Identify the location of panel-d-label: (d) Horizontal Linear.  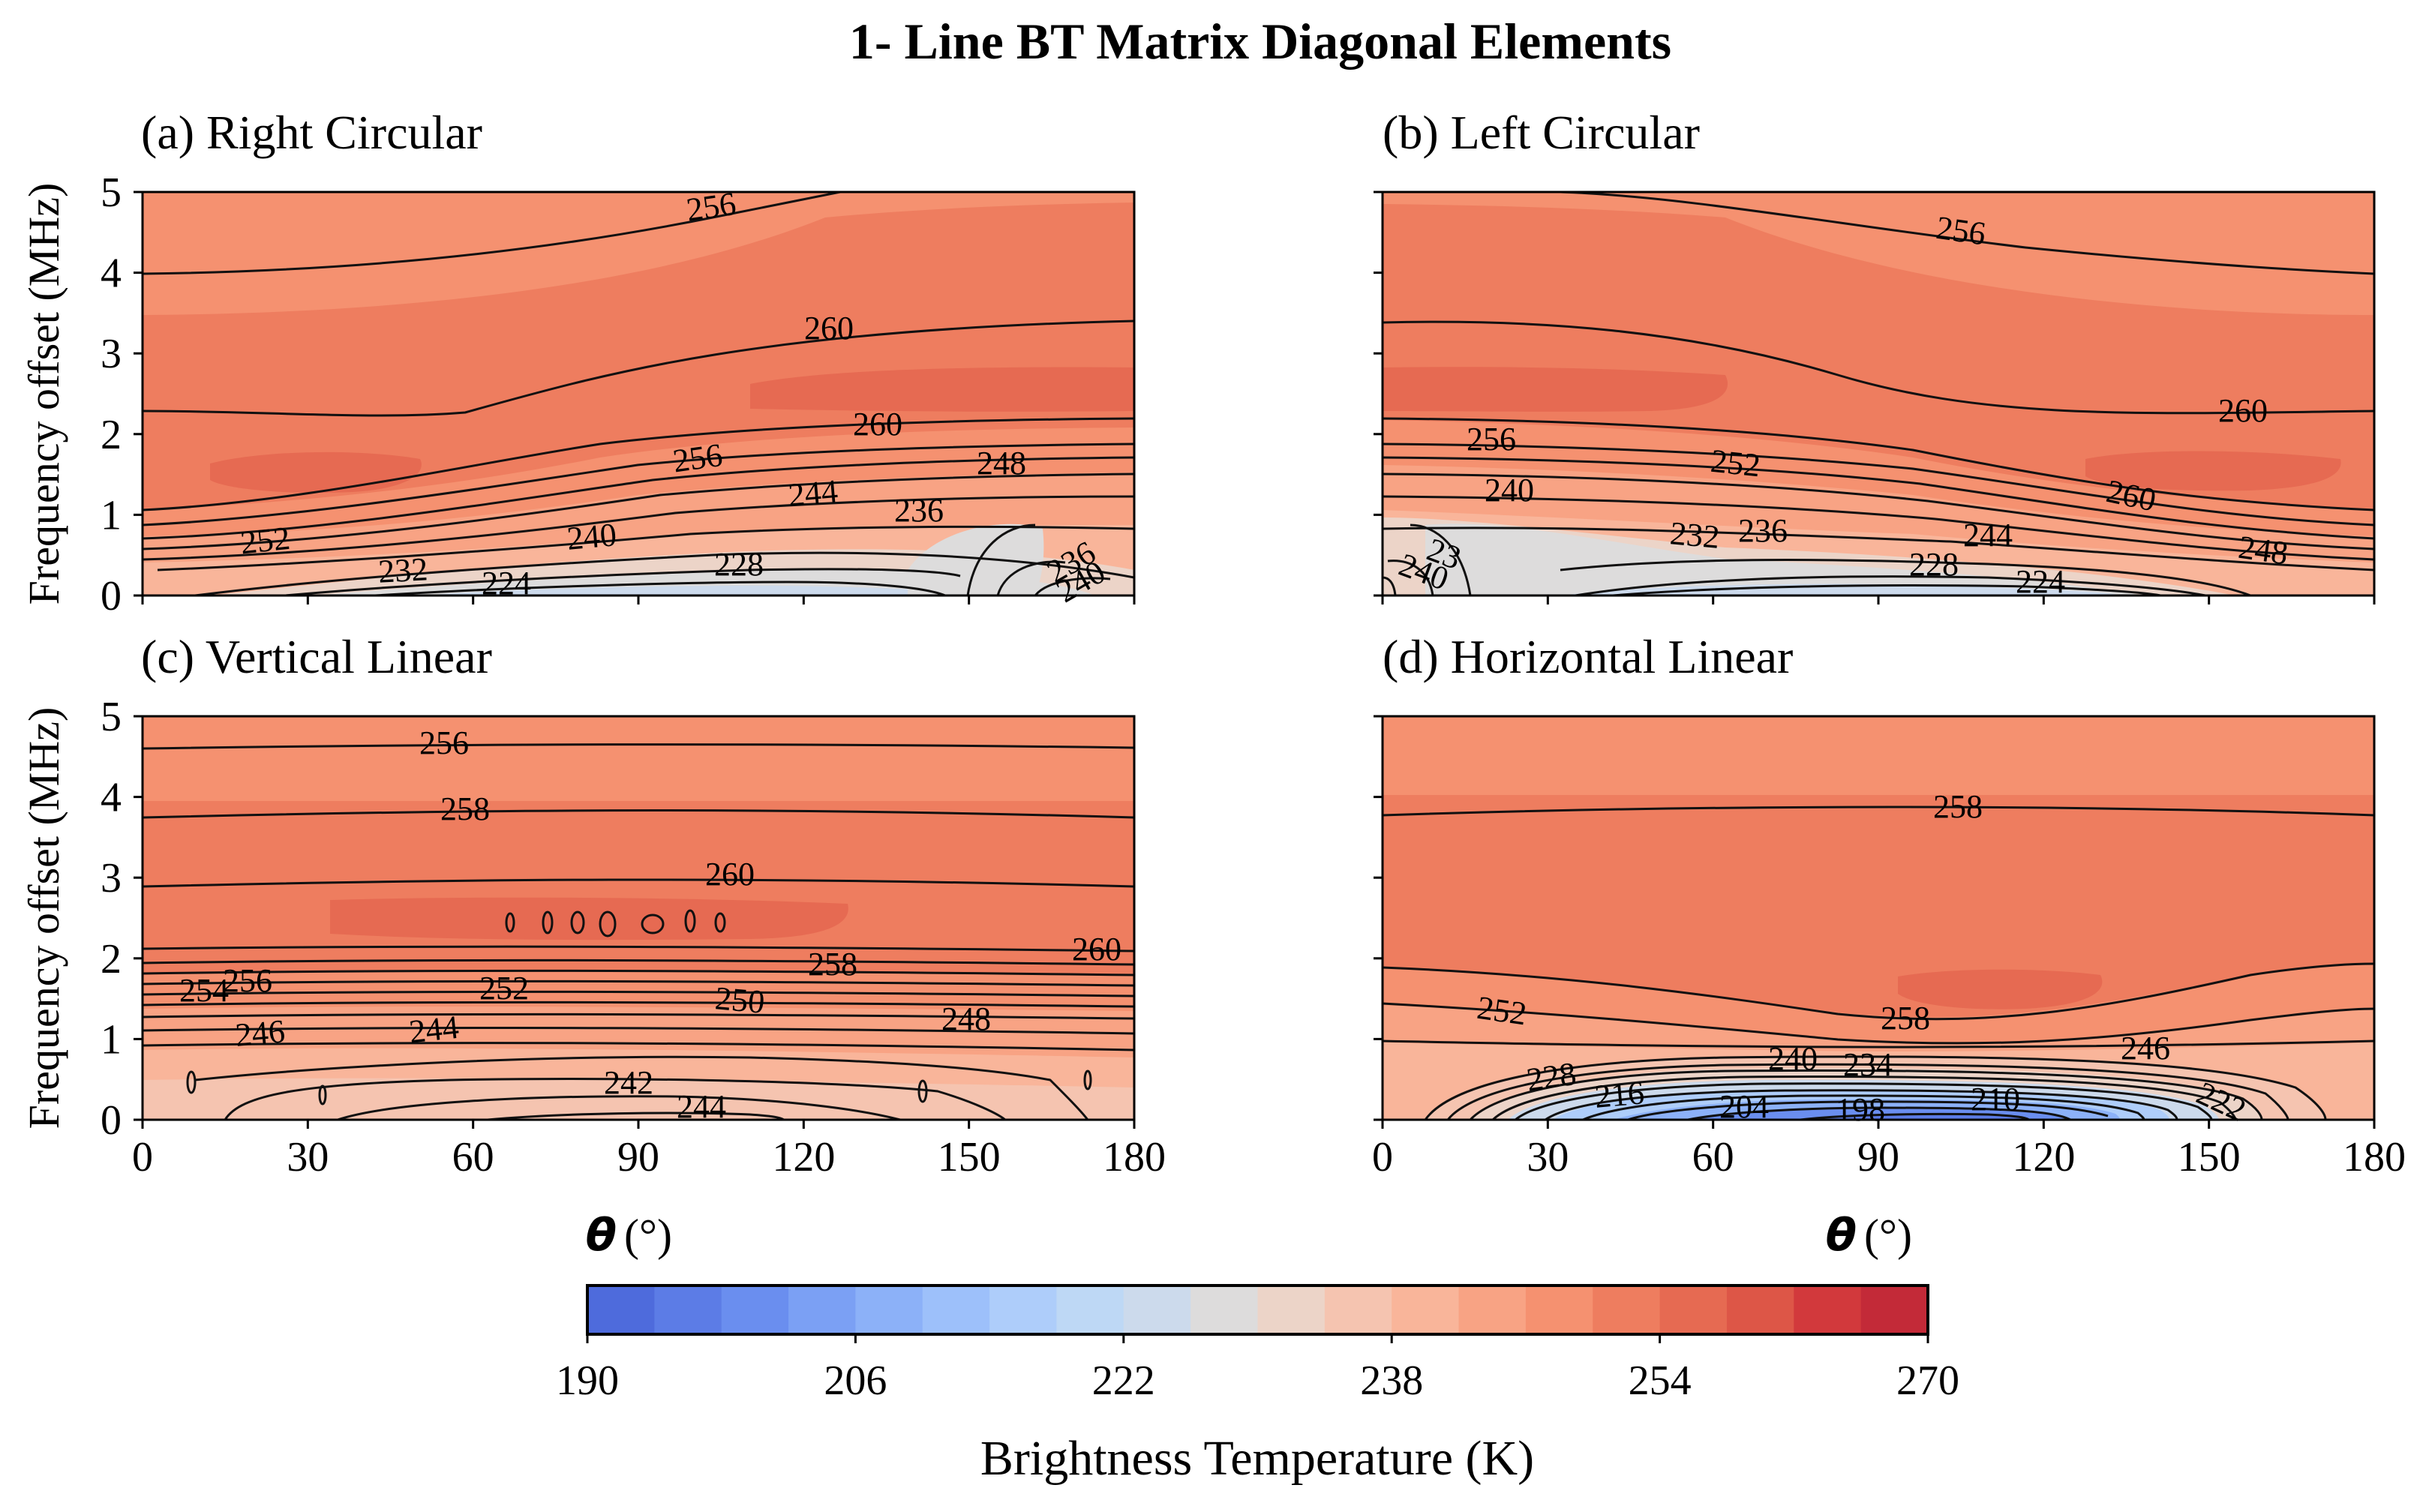
(1588, 656).